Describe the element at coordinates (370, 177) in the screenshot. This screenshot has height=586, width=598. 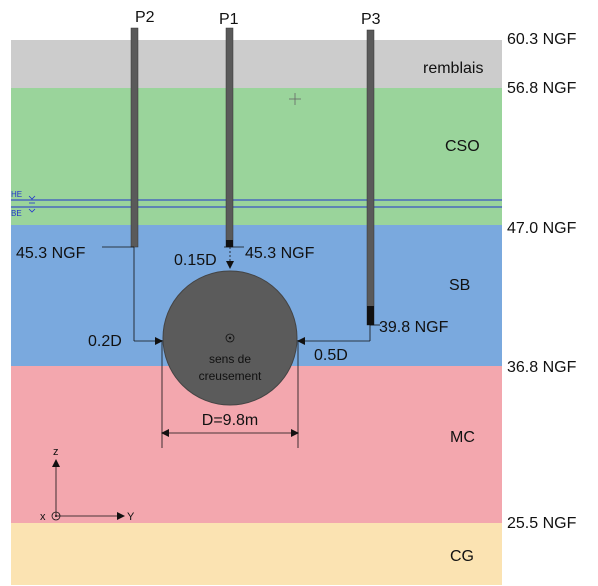
I see `pile-p3` at that location.